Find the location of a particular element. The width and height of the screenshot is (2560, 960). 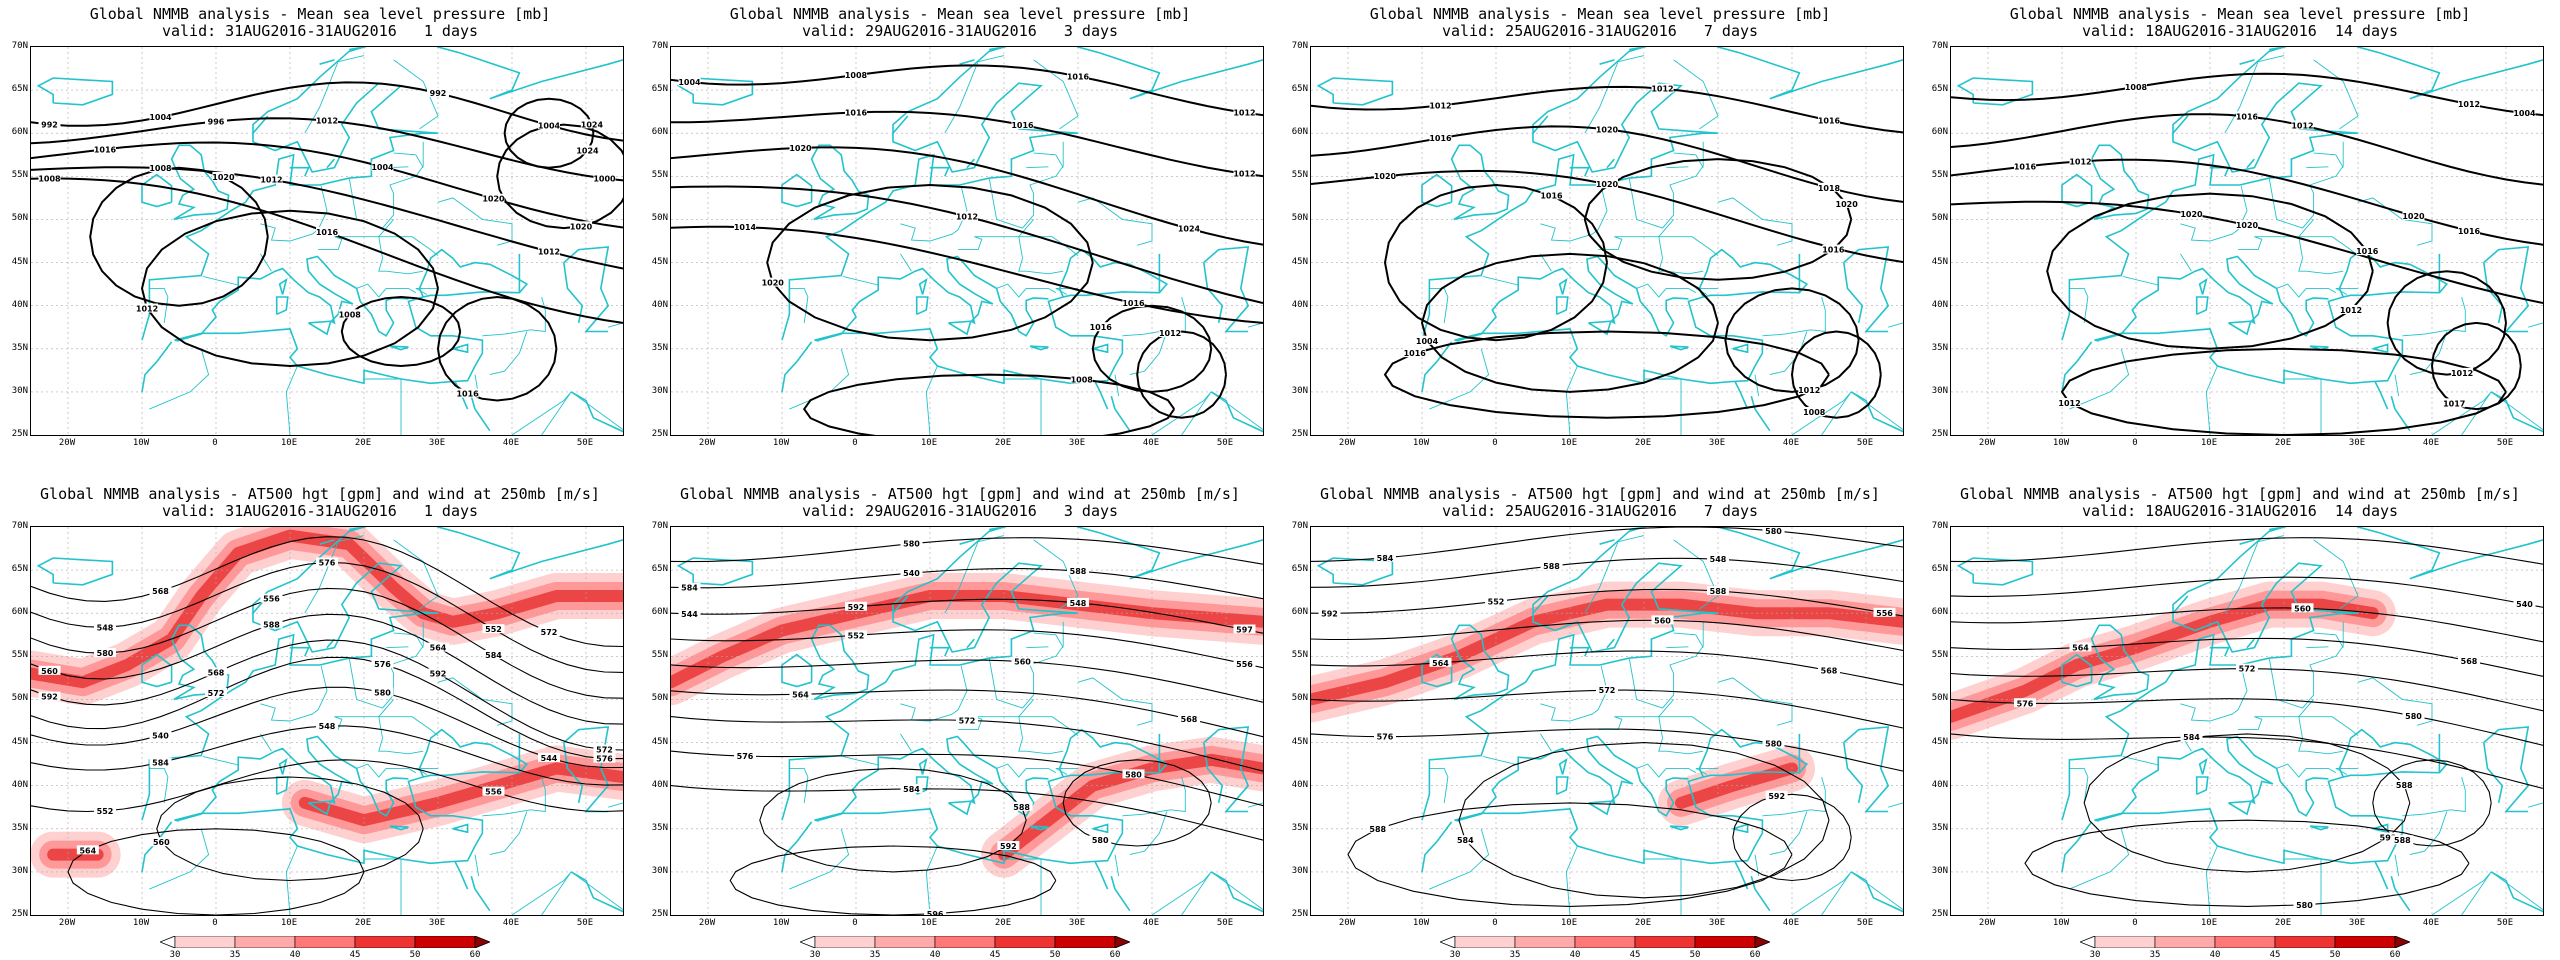

colorbar-label: 35 is located at coordinates (235, 955).